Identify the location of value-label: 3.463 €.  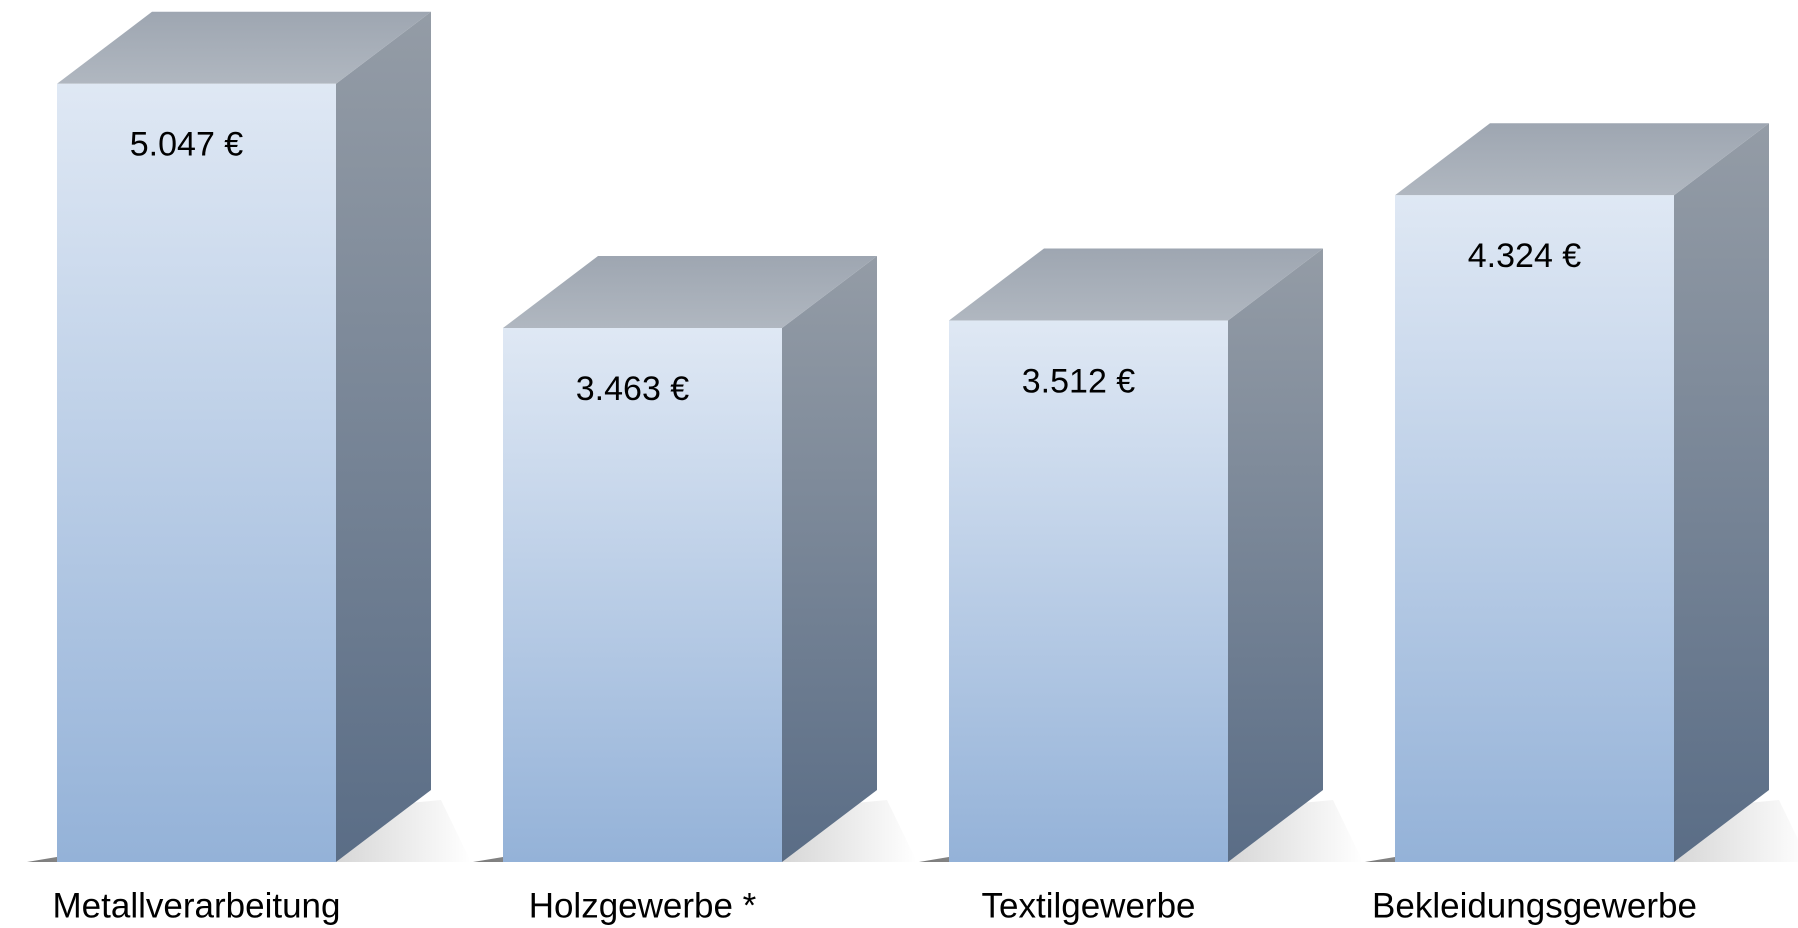
(633, 389).